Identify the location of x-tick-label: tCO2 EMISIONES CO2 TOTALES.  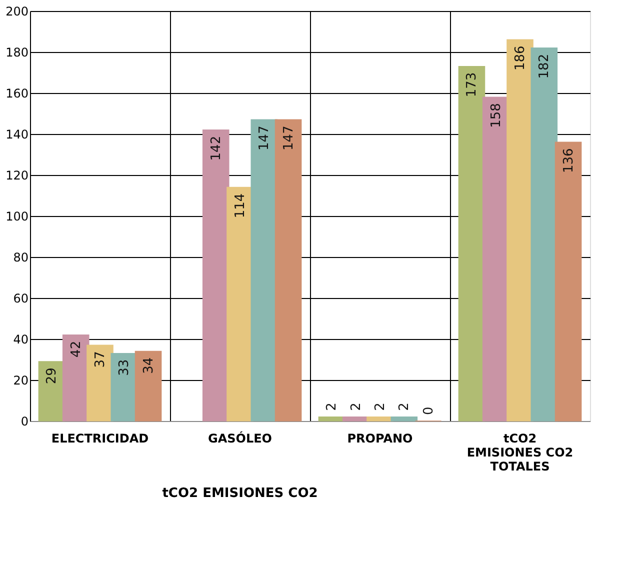
(520, 453).